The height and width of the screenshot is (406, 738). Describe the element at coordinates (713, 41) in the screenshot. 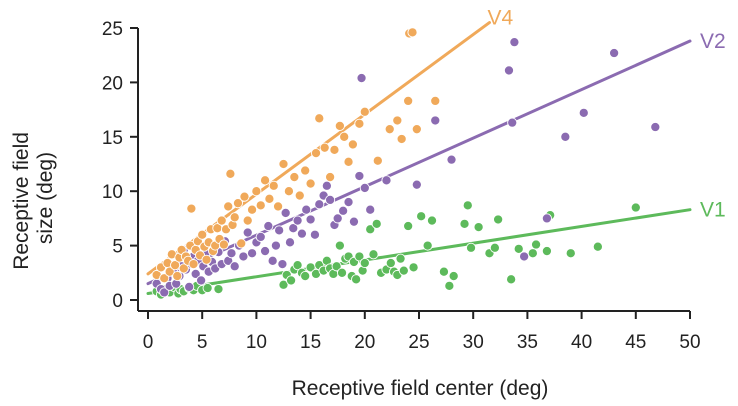

I see `series-label-v2: V2` at that location.